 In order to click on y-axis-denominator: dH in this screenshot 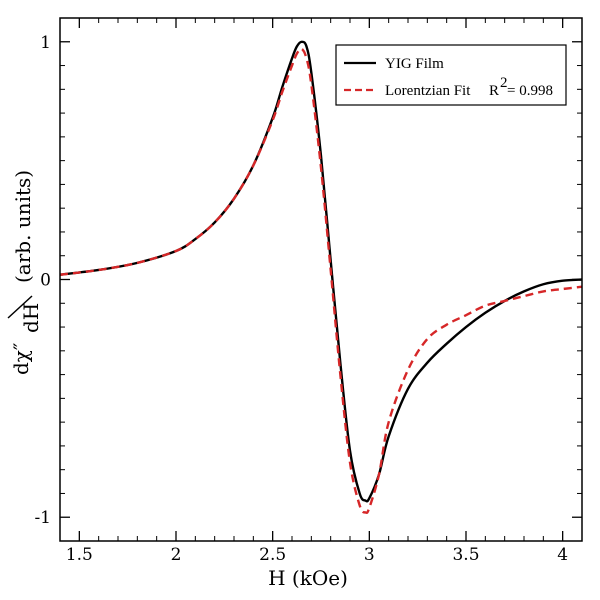, I will do `click(31, 318)`.